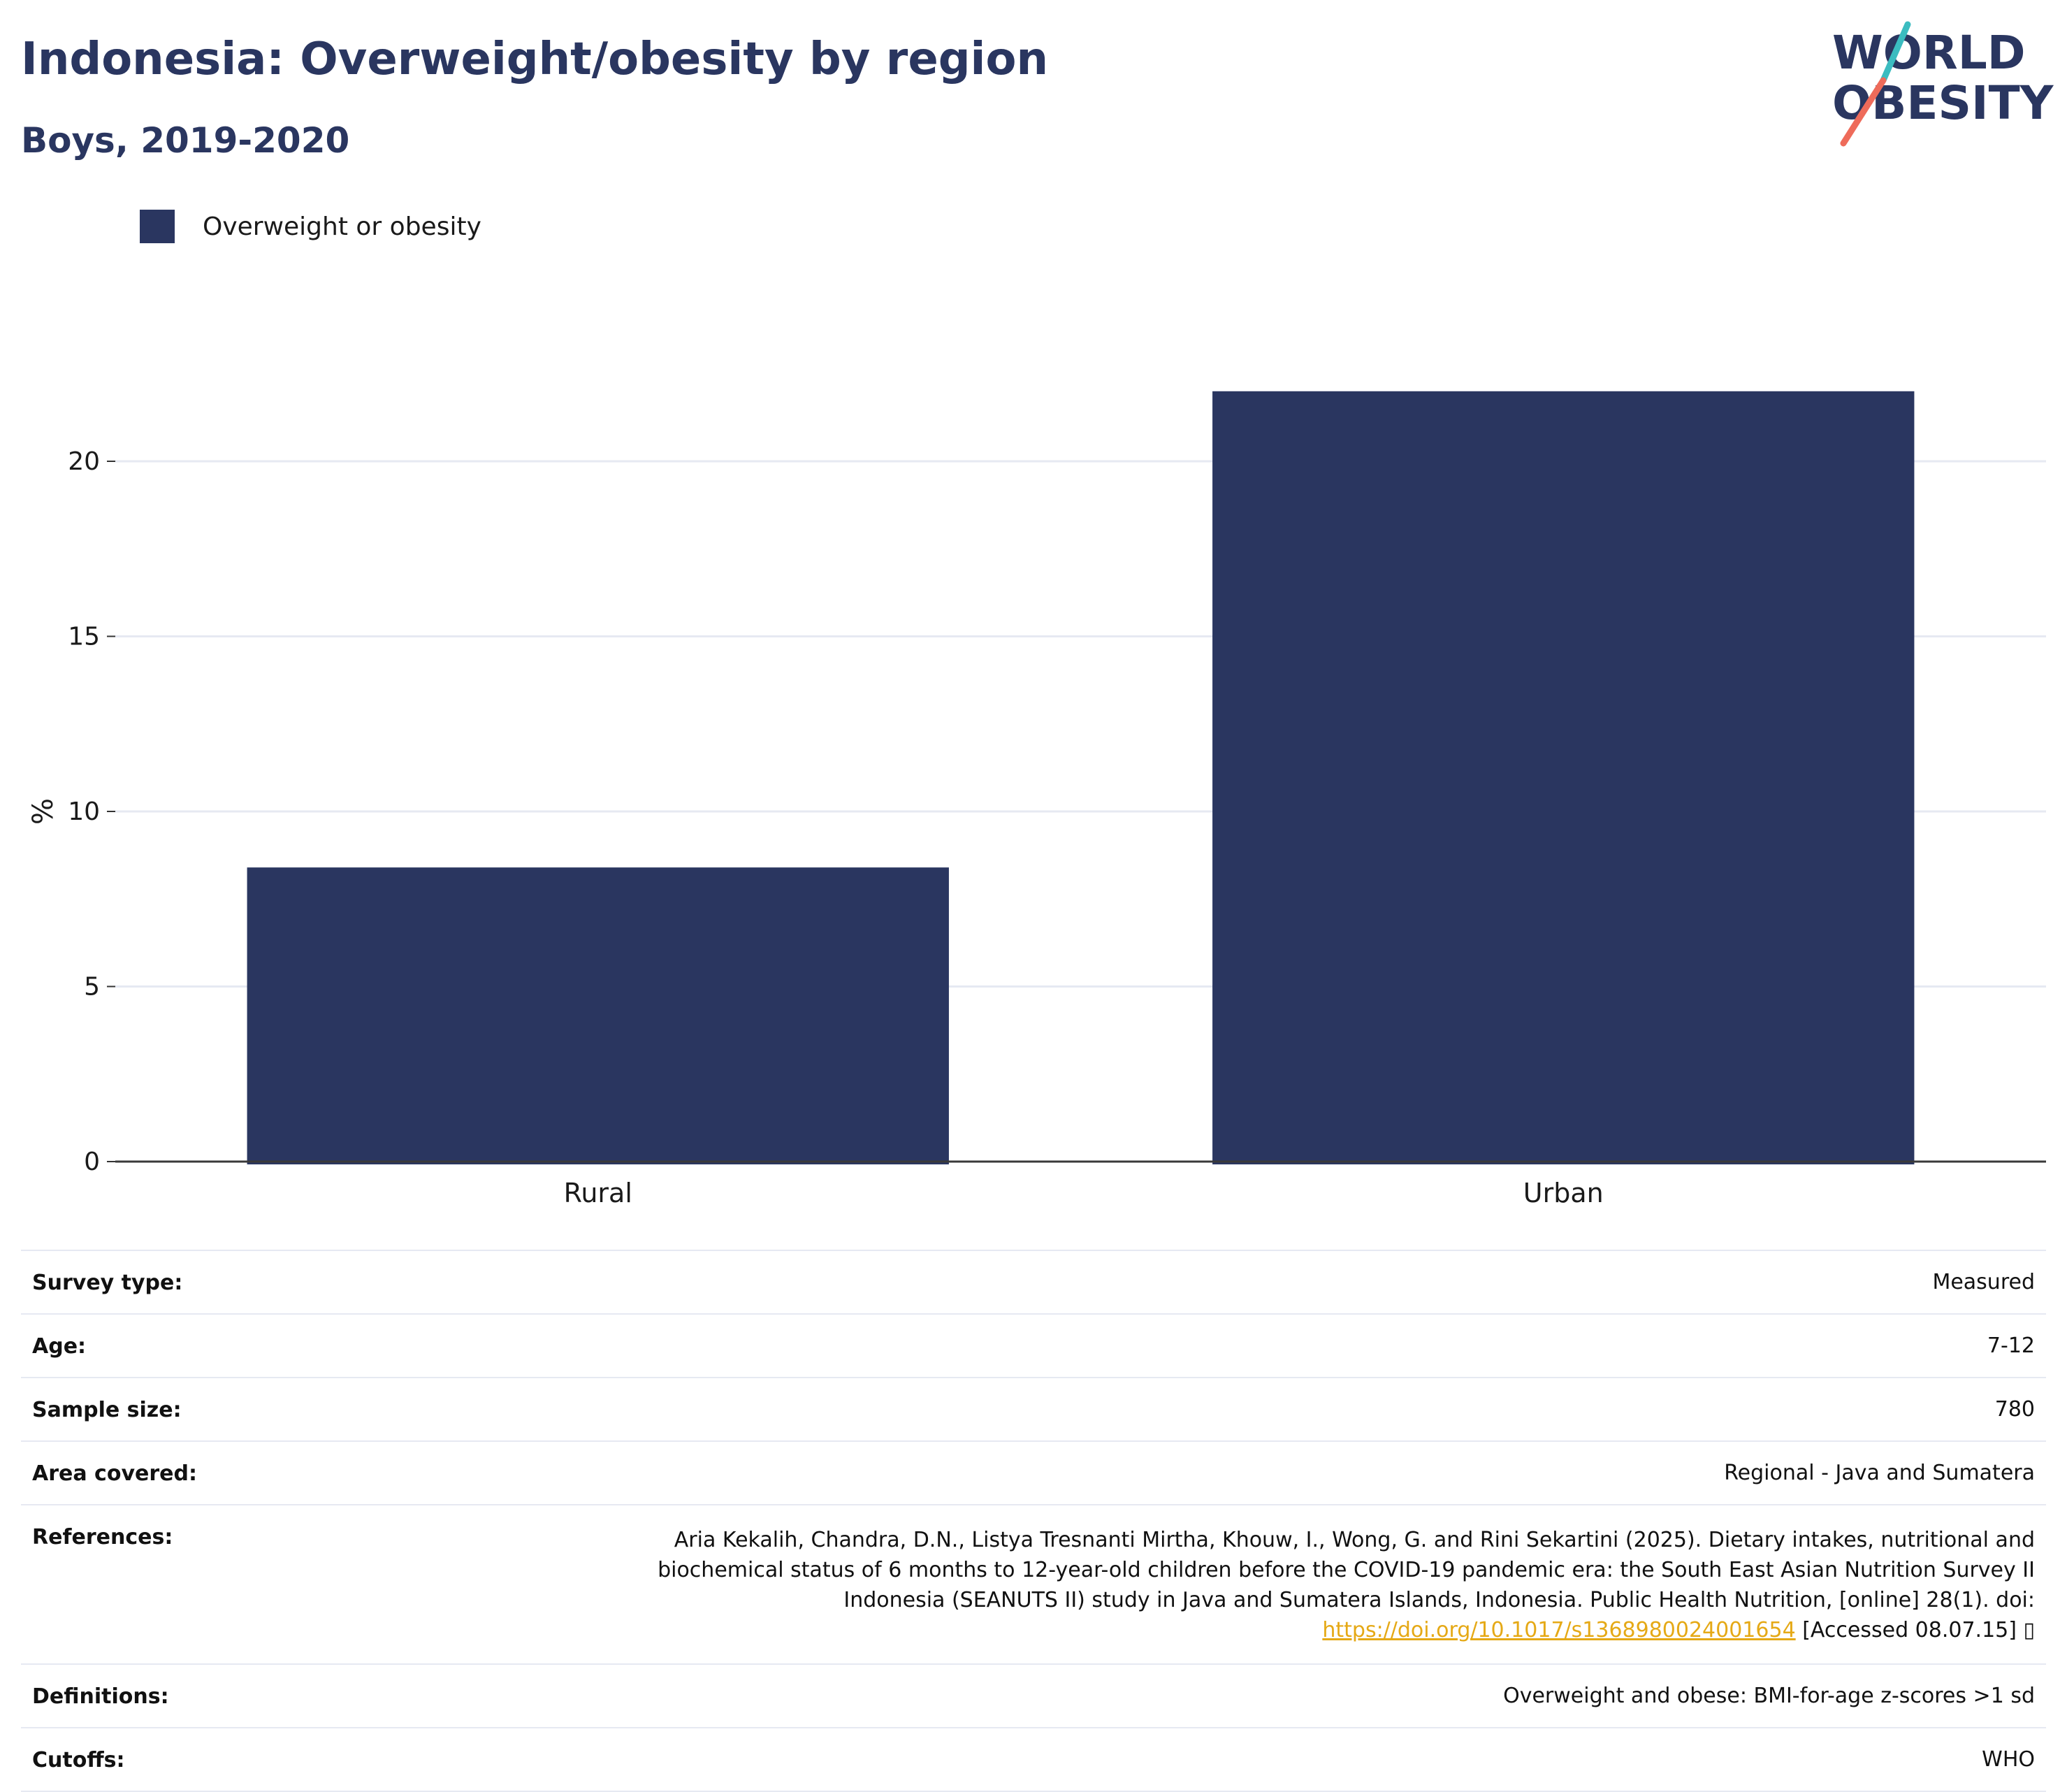 The width and height of the screenshot is (2067, 1792). What do you see at coordinates (100, 1697) in the screenshot?
I see `meta-label: Definitions:` at bounding box center [100, 1697].